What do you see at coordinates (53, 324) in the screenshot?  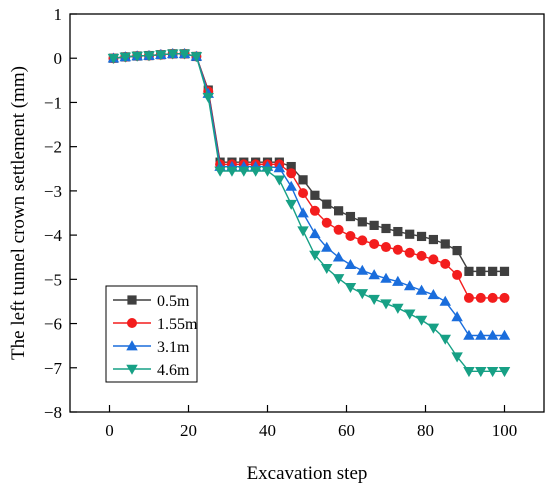 I see `y-tick-label: −6` at bounding box center [53, 324].